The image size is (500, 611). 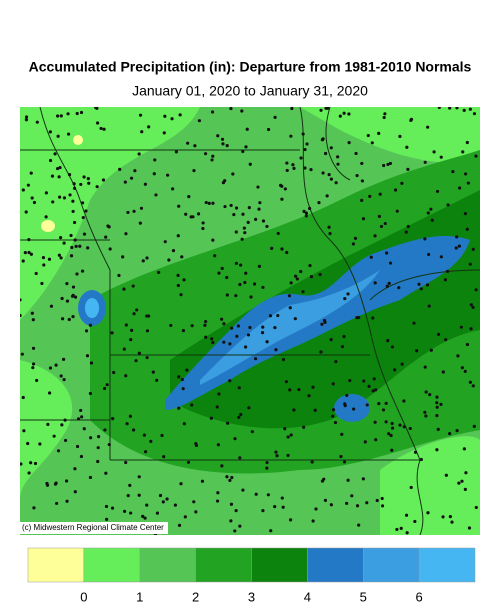 I want to click on region, so click(x=110, y=213).